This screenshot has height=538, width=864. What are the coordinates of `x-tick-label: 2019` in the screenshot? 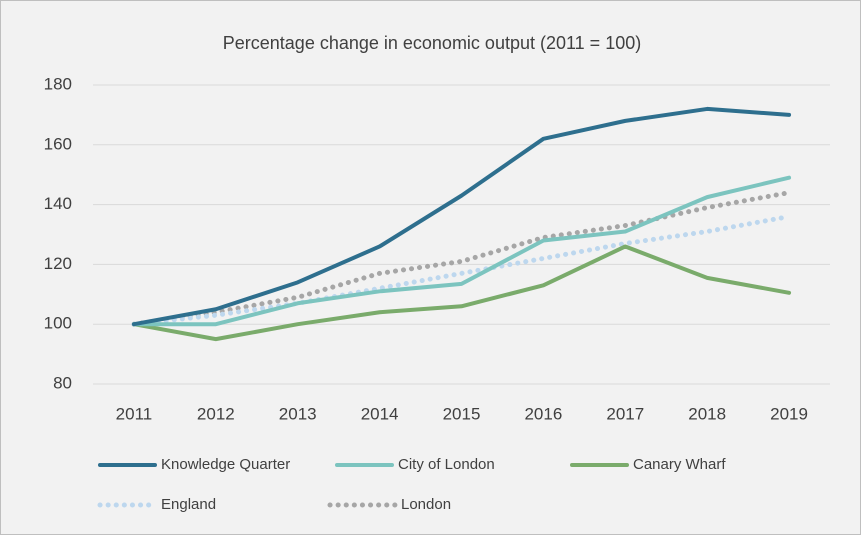 It's located at (789, 413).